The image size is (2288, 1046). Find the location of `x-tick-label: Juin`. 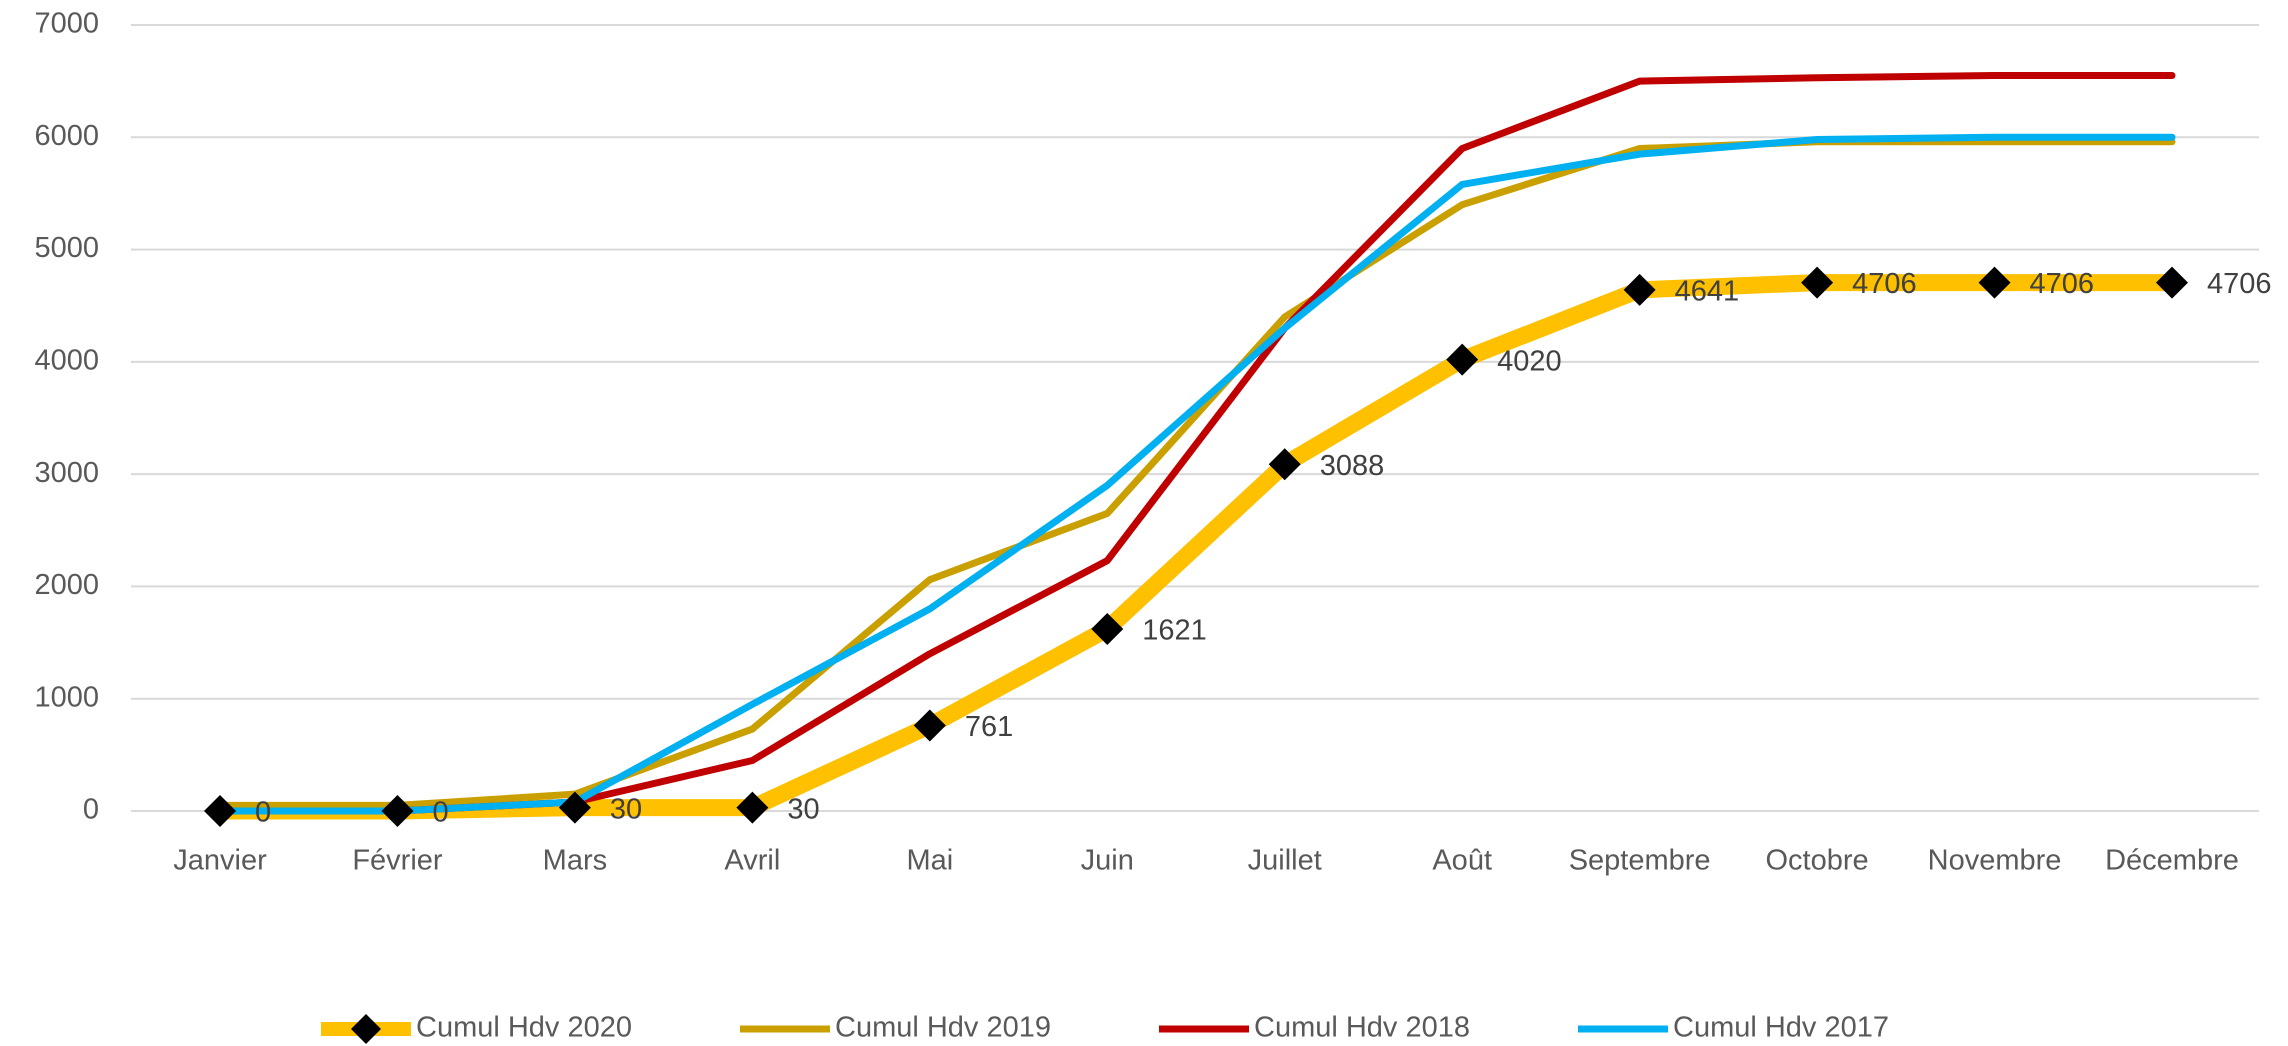

x-tick-label: Juin is located at coordinates (1107, 861).